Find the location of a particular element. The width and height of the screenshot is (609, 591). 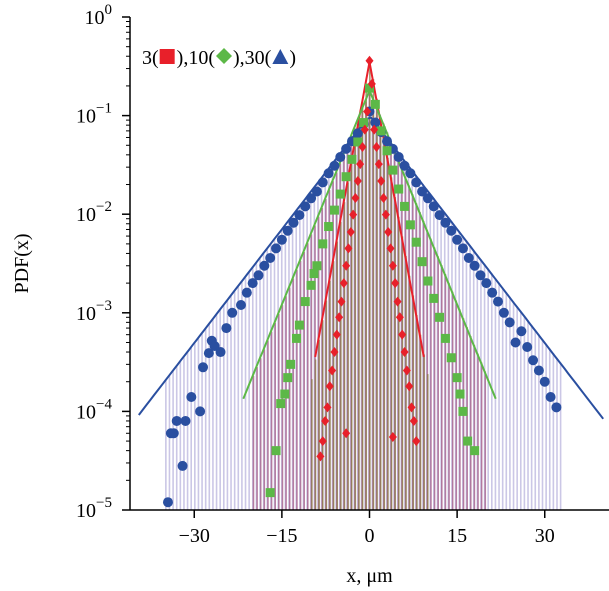

y-axis-label: PDF(x) is located at coordinates (22, 263).